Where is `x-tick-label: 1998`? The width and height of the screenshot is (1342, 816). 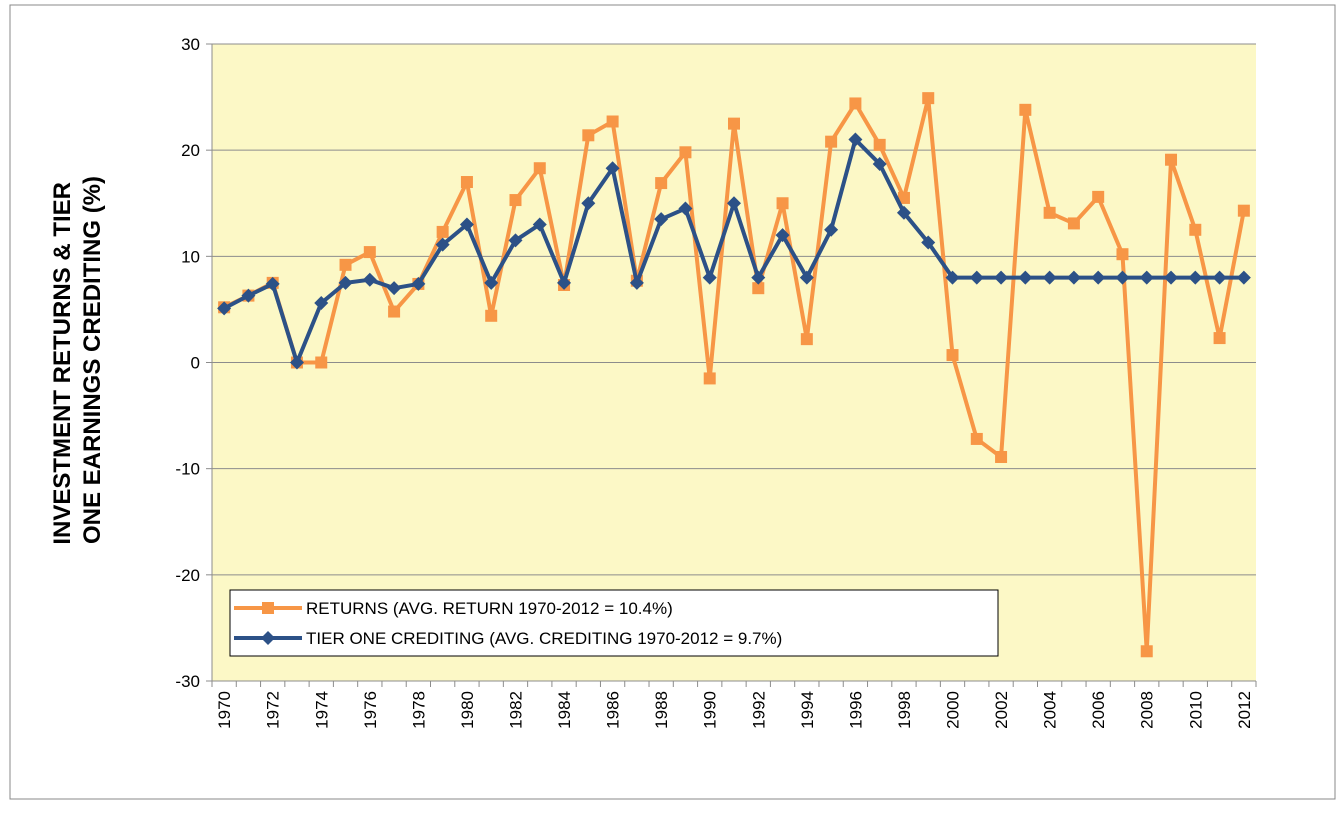 x-tick-label: 1998 is located at coordinates (904, 710).